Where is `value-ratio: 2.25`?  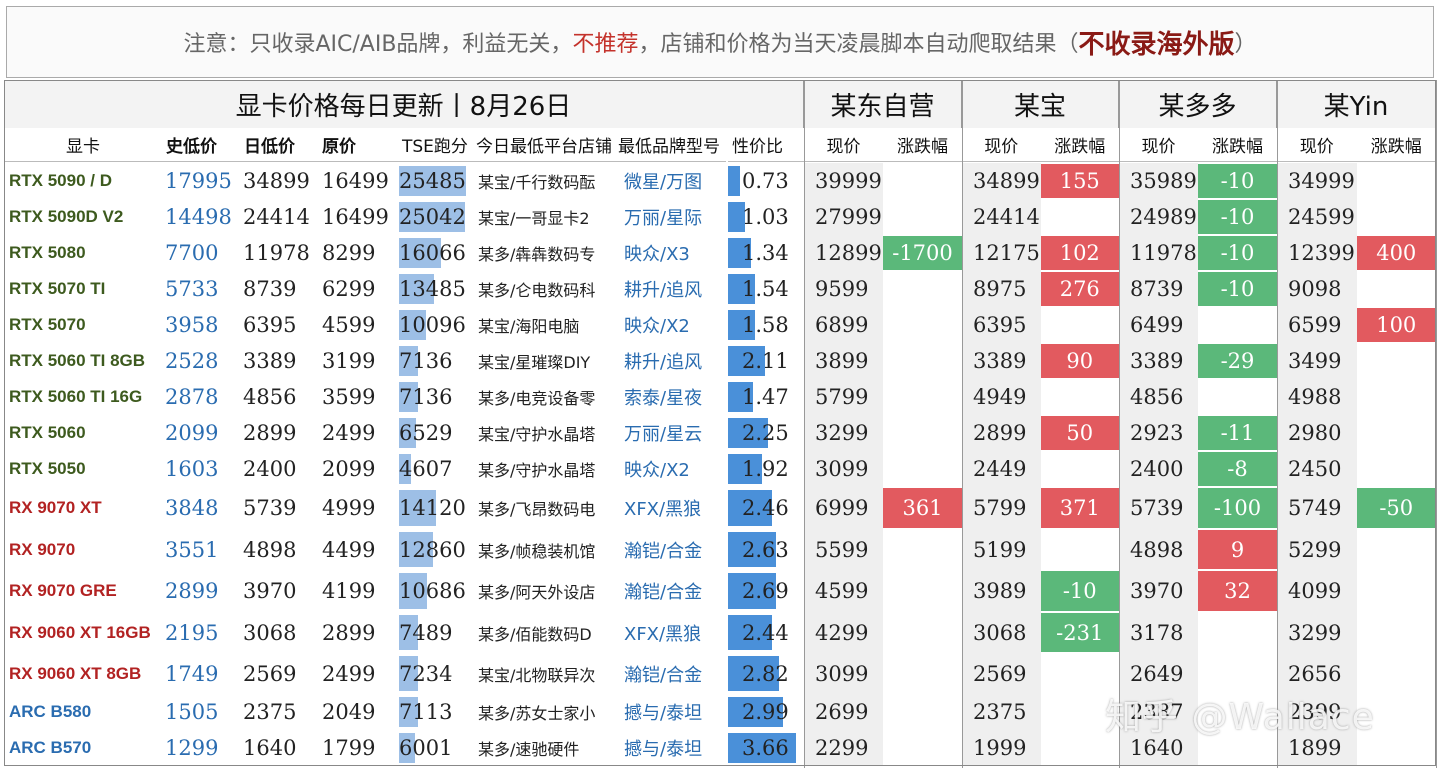 value-ratio: 2.25 is located at coordinates (765, 433).